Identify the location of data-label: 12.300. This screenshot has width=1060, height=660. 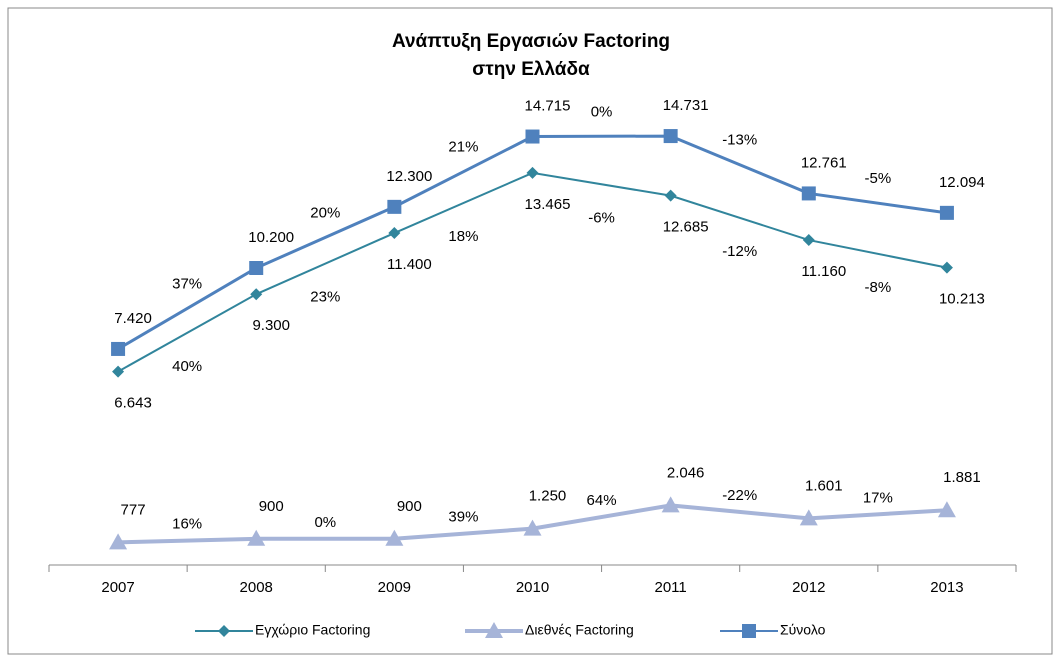
(409, 176).